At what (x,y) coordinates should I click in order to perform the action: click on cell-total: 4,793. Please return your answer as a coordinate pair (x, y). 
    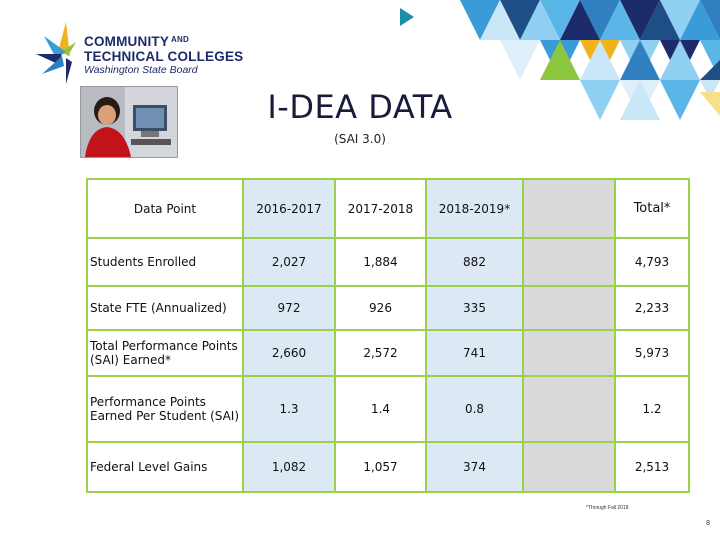
    Looking at the image, I should click on (652, 261).